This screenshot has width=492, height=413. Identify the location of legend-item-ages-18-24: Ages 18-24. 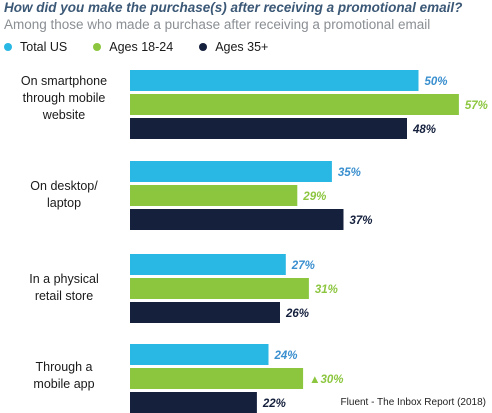
(133, 47).